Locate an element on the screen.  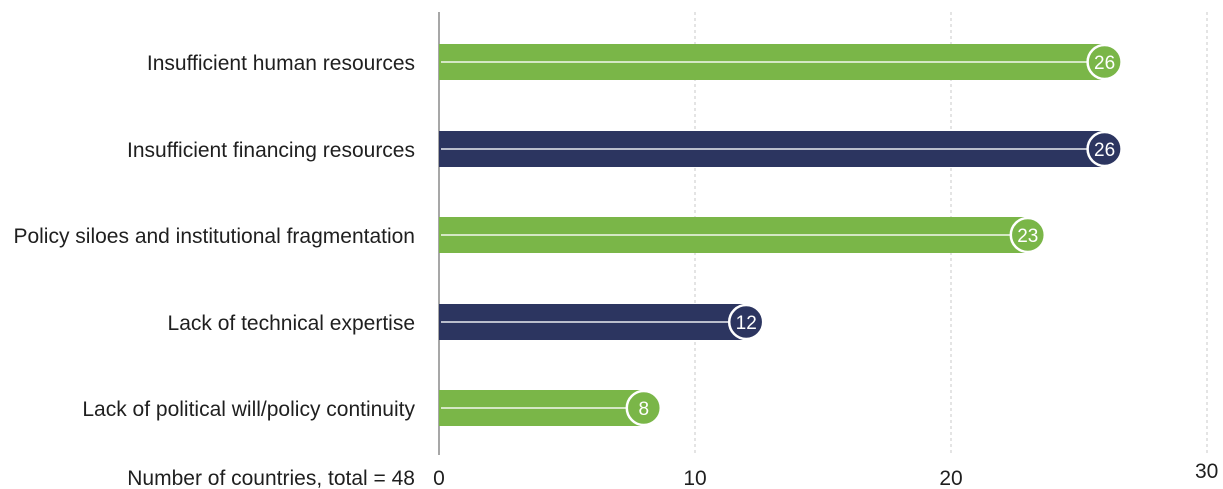
category-label: Insufficient human resources is located at coordinates (281, 63).